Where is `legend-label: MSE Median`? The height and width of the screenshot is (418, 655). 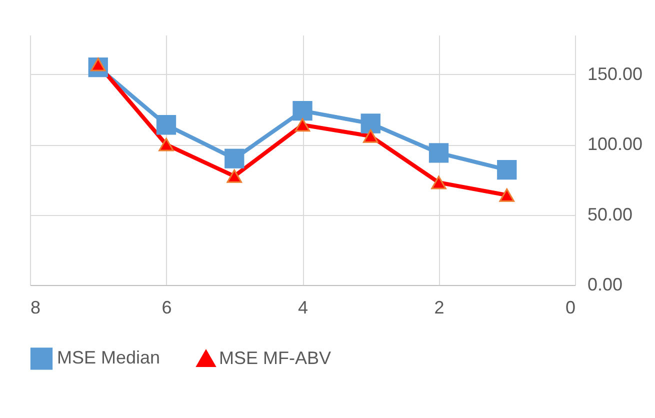 legend-label: MSE Median is located at coordinates (108, 358).